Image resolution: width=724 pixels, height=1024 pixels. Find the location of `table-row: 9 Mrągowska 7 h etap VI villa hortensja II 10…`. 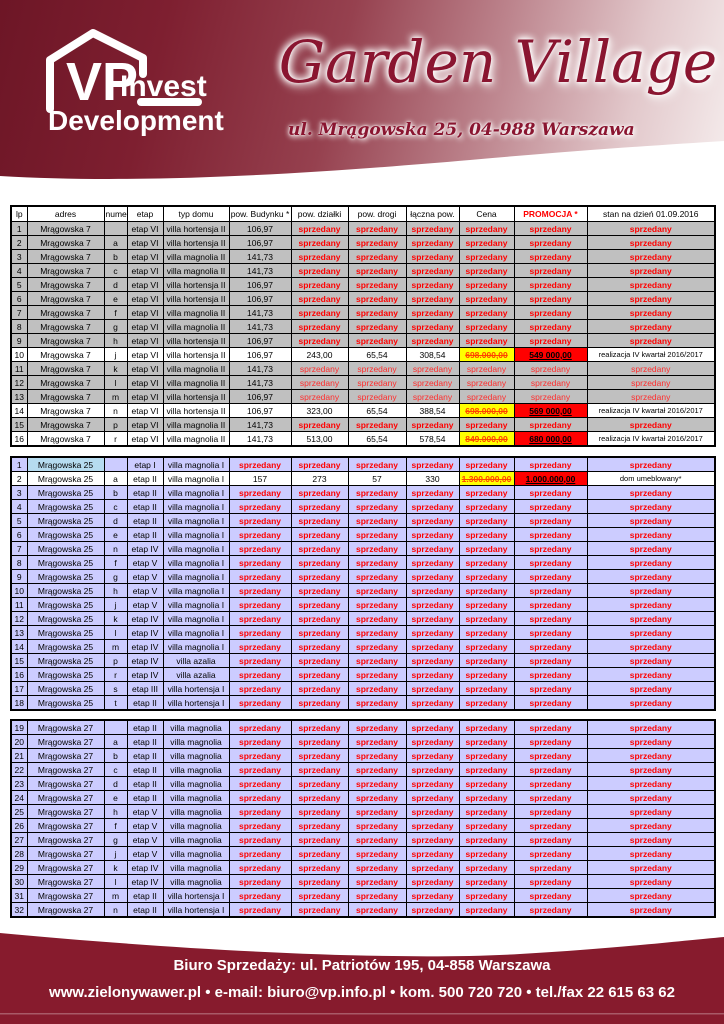

table-row: 9 Mrągowska 7 h etap VI villa hortensja II 10… is located at coordinates (363, 340).